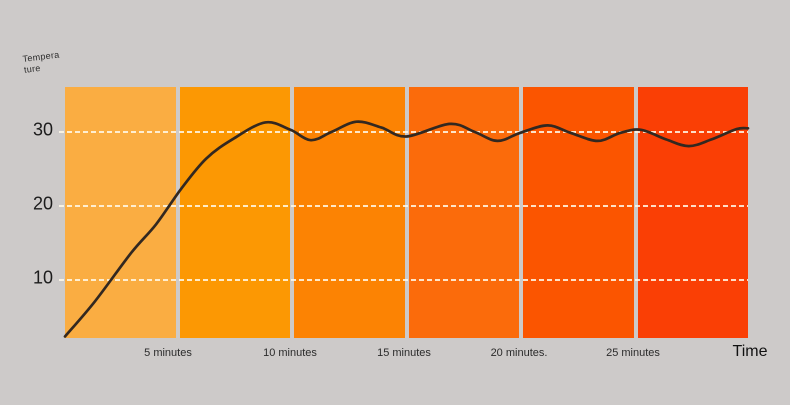  Describe the element at coordinates (120, 212) in the screenshot. I see `band-0-5-min` at that location.